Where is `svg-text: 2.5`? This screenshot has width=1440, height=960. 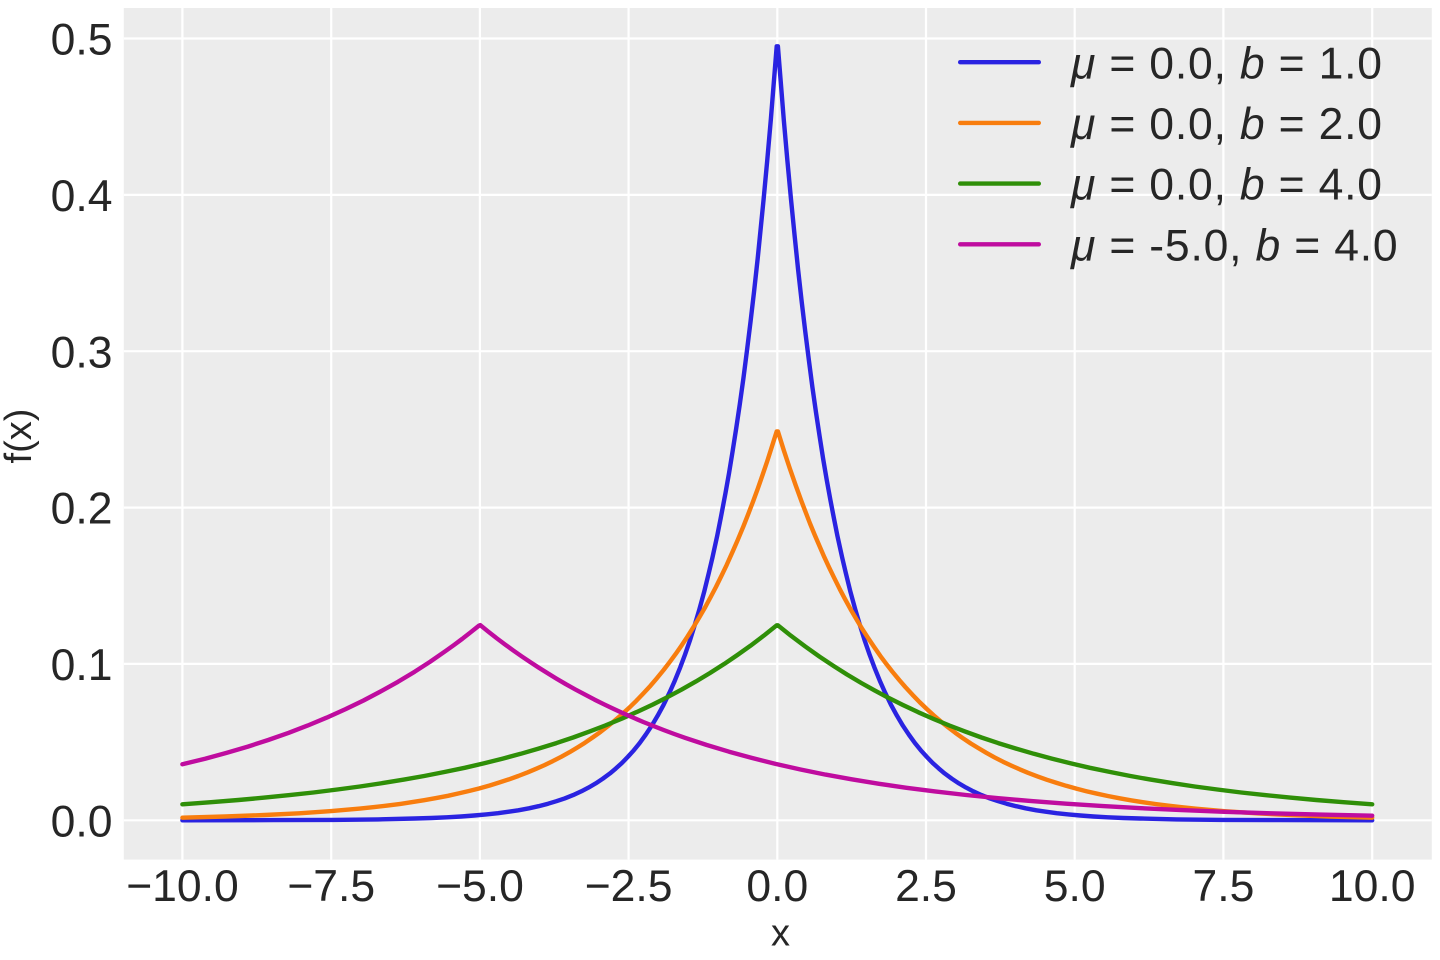 svg-text: 2.5 is located at coordinates (926, 886).